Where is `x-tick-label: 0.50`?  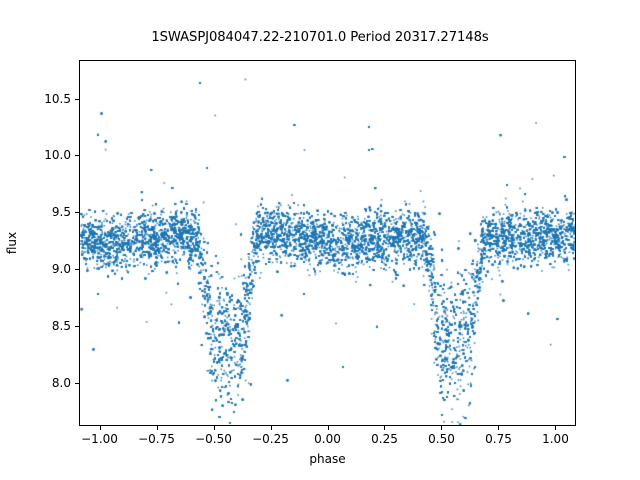
x-tick-label: 0.50 is located at coordinates (441, 439).